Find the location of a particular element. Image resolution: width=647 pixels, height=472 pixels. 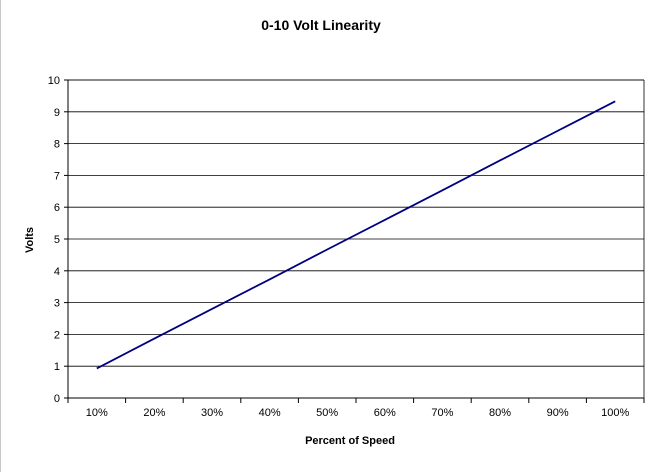

x-tick-label: 30% is located at coordinates (212, 413).